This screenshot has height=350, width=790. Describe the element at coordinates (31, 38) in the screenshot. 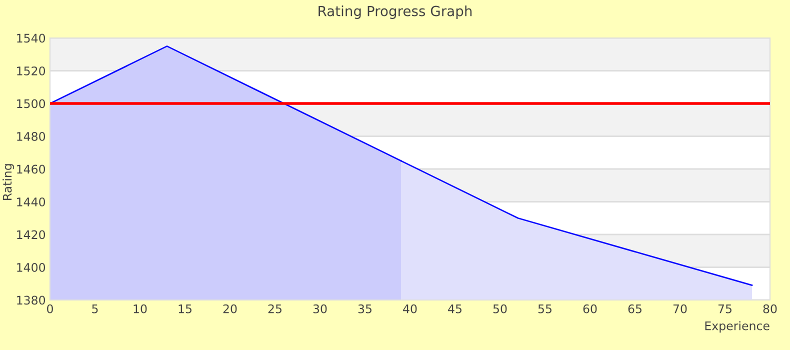

I see `y-tick-label: 1540` at that location.